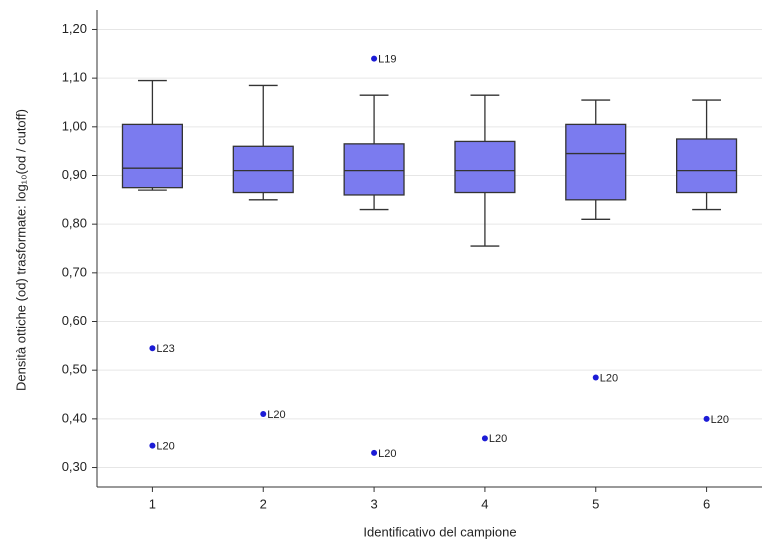 This screenshot has width=768, height=547. Describe the element at coordinates (74, 125) in the screenshot. I see `y-tick-label: 1,00` at that location.